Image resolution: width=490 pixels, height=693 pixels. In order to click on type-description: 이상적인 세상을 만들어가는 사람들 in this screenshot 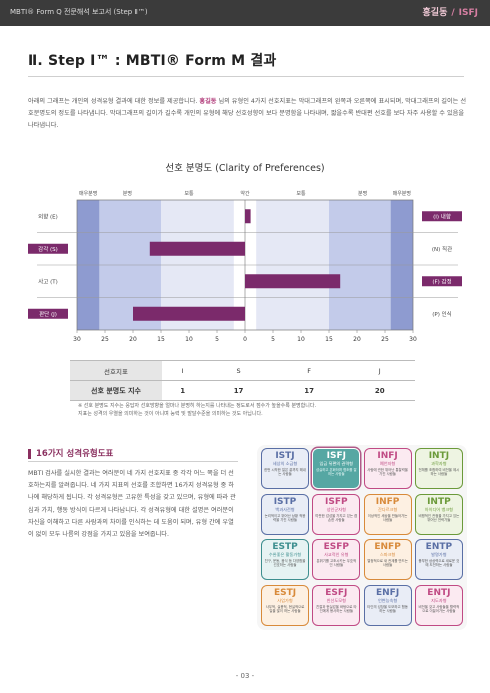, I will do `click(387, 517)`.